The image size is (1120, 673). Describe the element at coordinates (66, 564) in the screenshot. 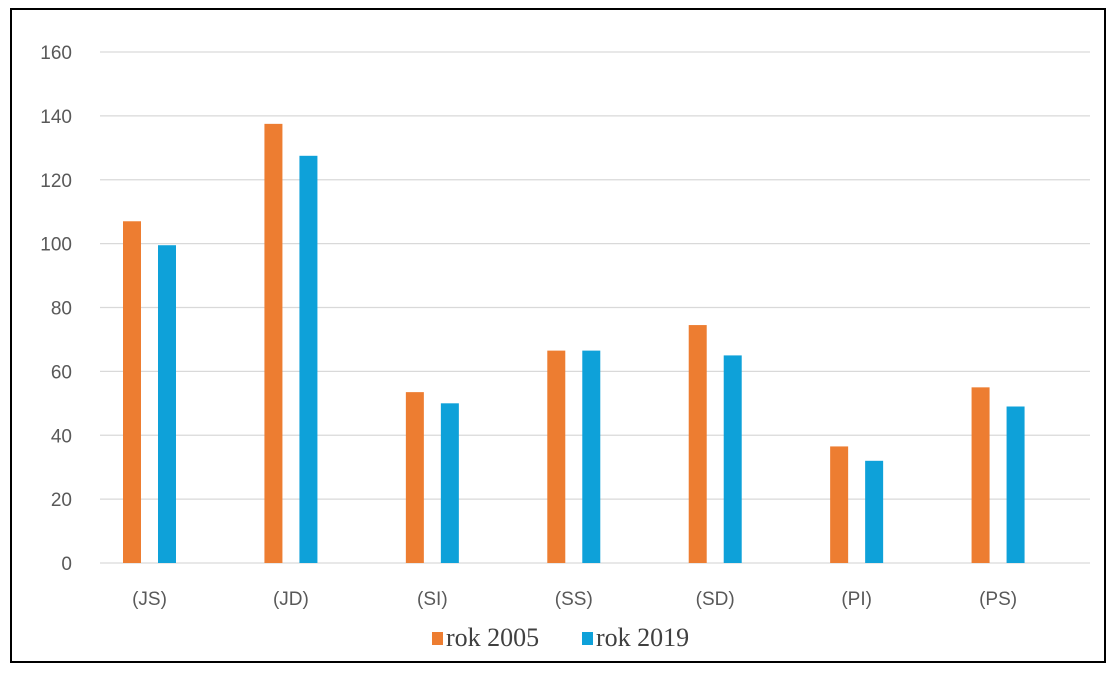

I see `y-tick-label: 0` at that location.